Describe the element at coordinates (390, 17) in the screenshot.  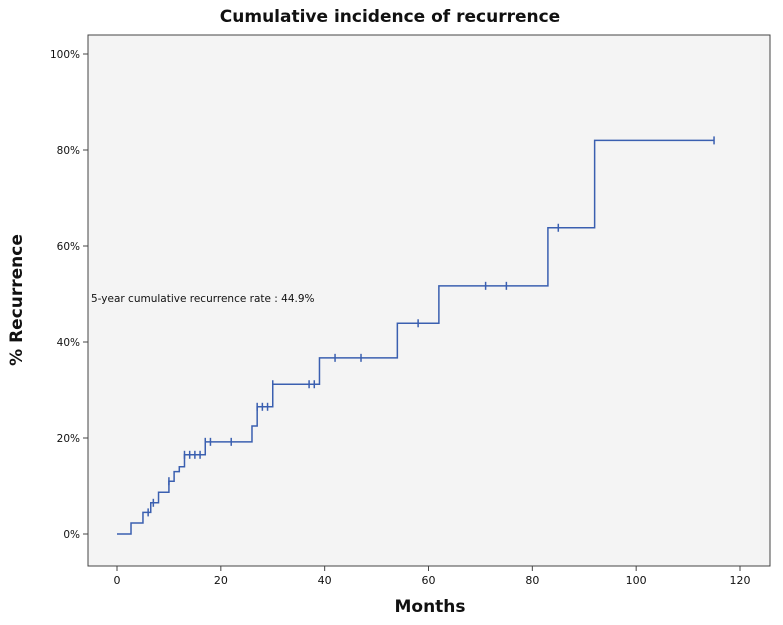
I see `chart-title: Cumulative incidence of recurrence` at that location.